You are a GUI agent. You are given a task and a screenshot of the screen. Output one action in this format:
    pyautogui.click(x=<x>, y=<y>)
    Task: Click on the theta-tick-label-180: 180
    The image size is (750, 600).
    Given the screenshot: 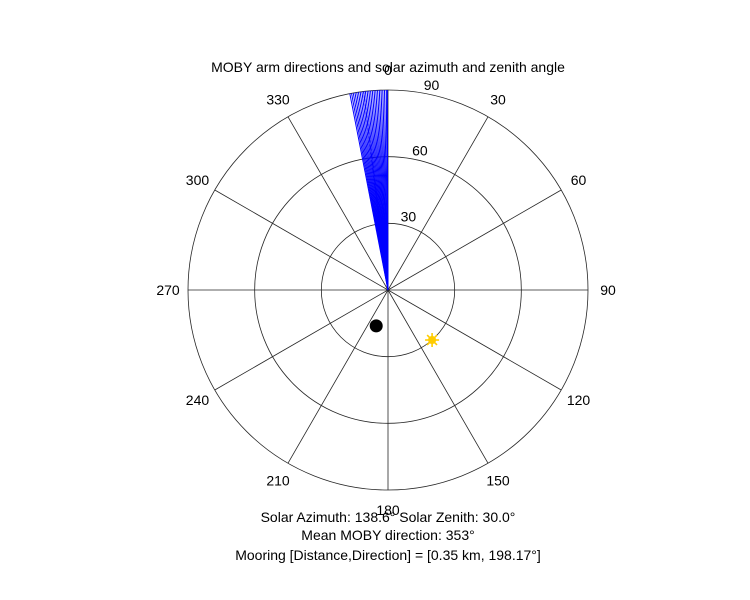 What is the action you would take?
    pyautogui.click(x=388, y=510)
    